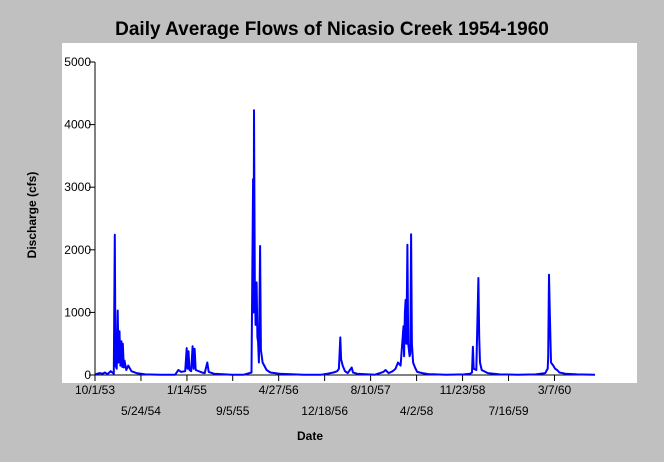 The width and height of the screenshot is (664, 462). What do you see at coordinates (417, 411) in the screenshot?
I see `x-tick-label: 4/2/58` at bounding box center [417, 411].